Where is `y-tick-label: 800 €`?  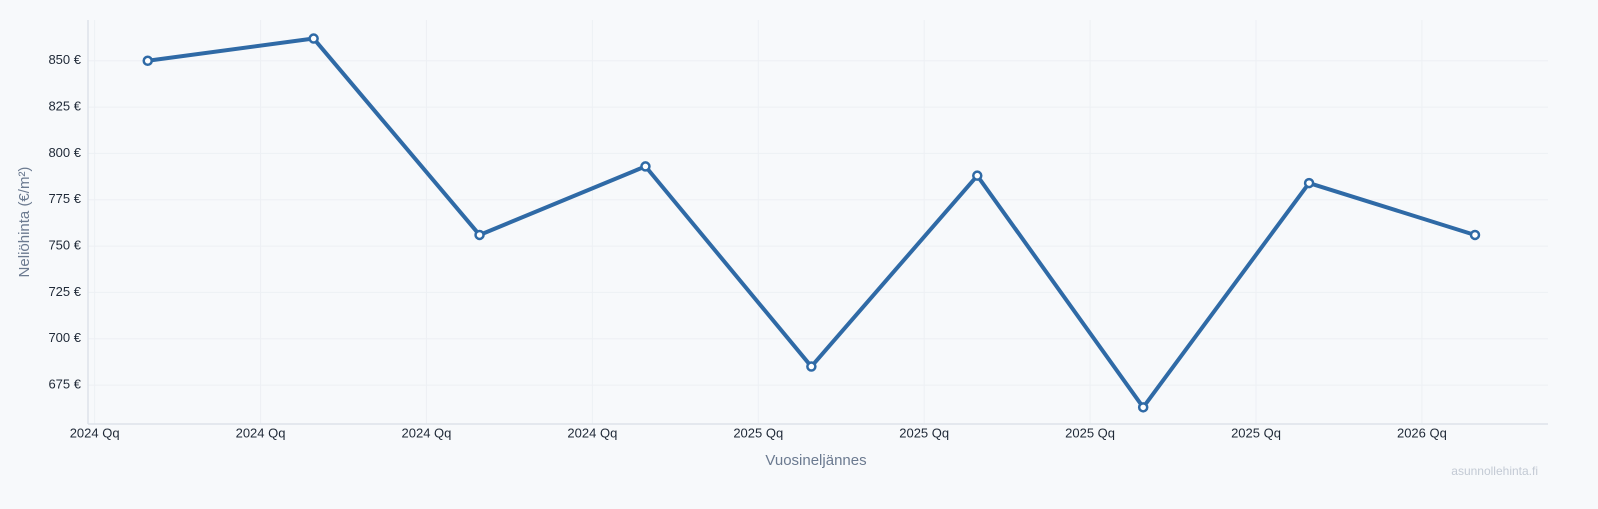
y-tick-label: 800 € is located at coordinates (64, 152).